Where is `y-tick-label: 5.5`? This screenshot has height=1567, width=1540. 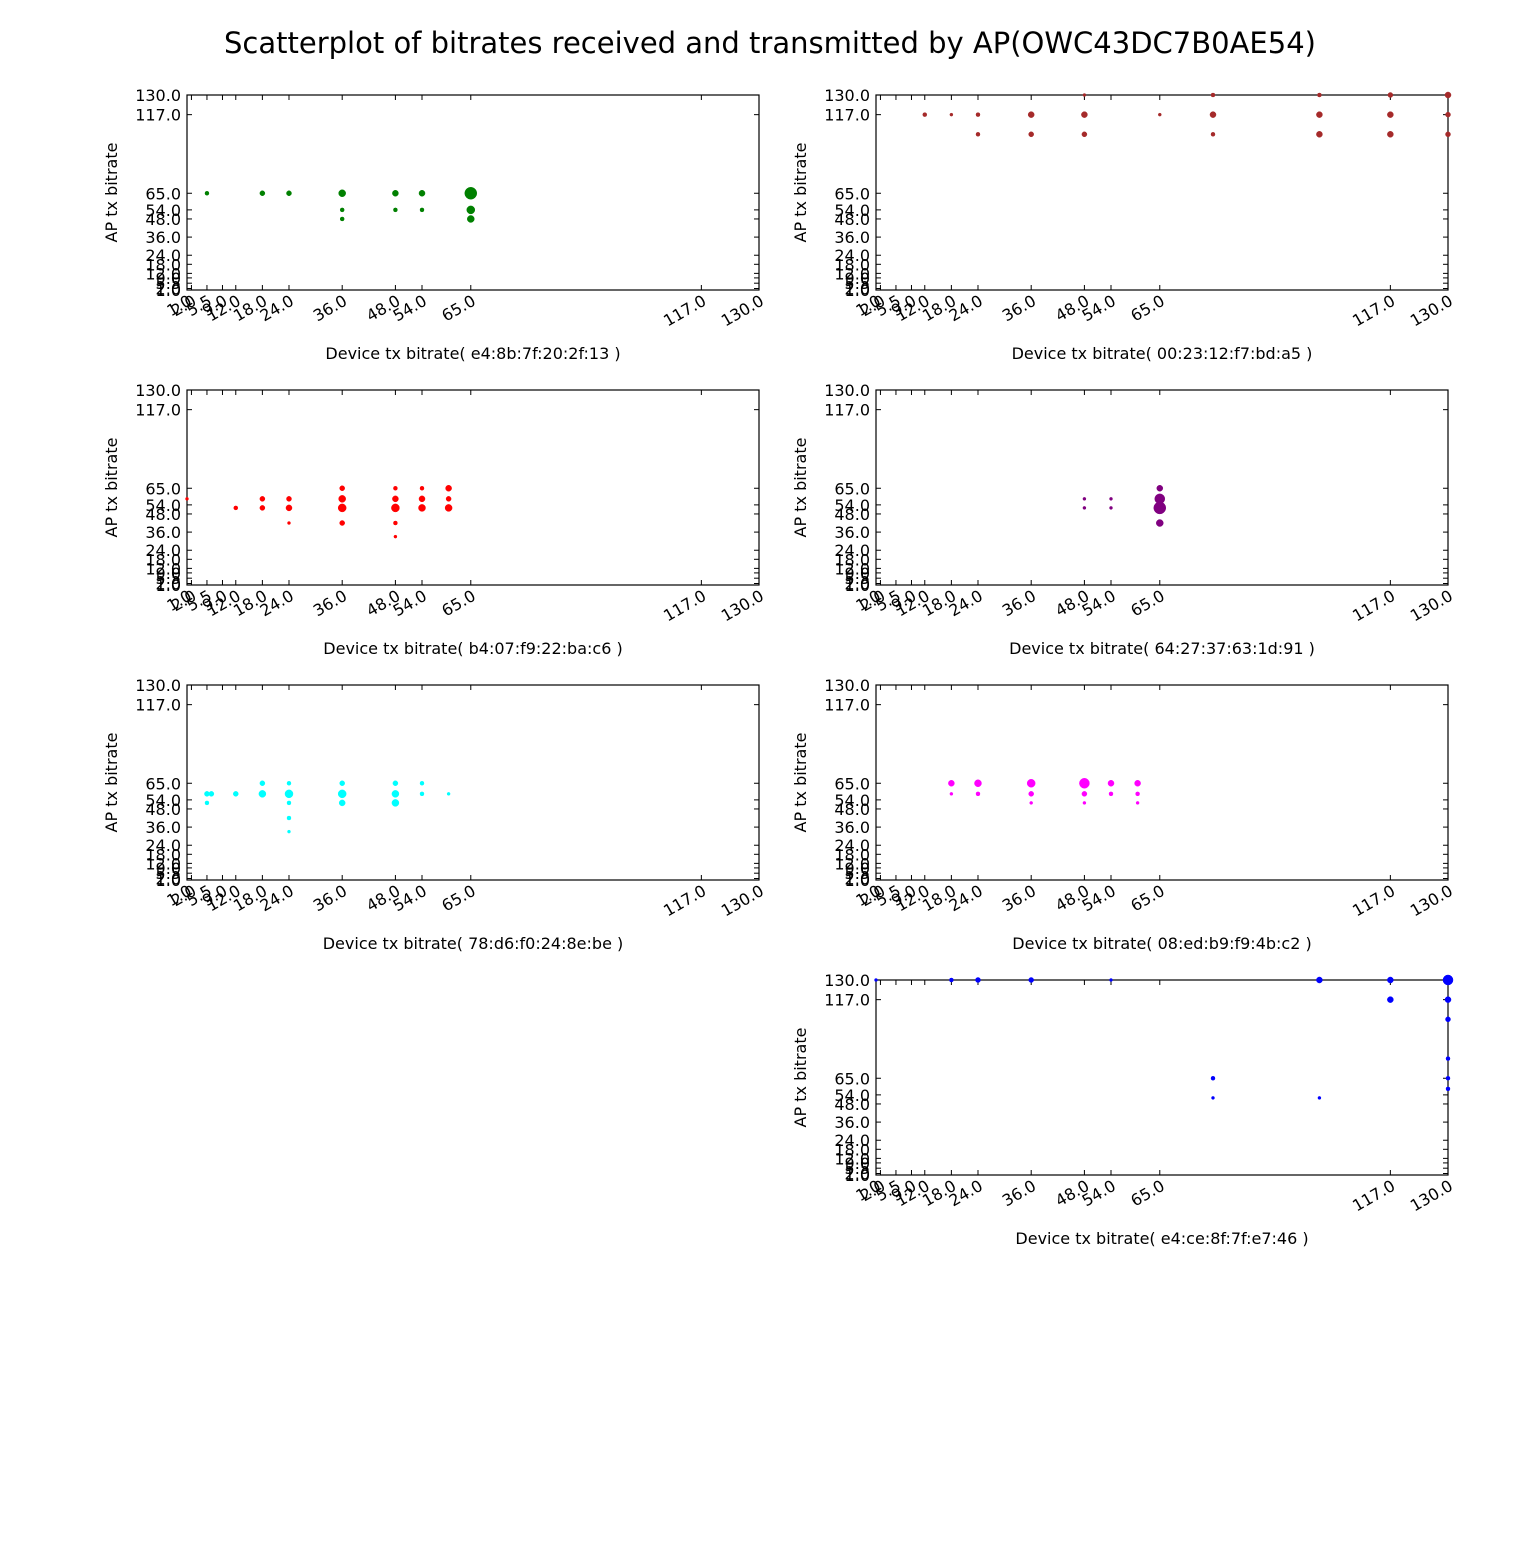
y-tick-label: 5.5 is located at coordinates (168, 873).